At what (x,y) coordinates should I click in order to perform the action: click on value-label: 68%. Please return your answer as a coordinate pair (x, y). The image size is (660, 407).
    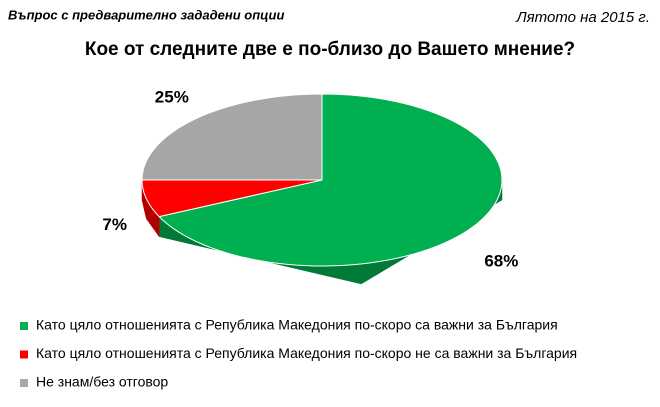
    Looking at the image, I should click on (501, 261).